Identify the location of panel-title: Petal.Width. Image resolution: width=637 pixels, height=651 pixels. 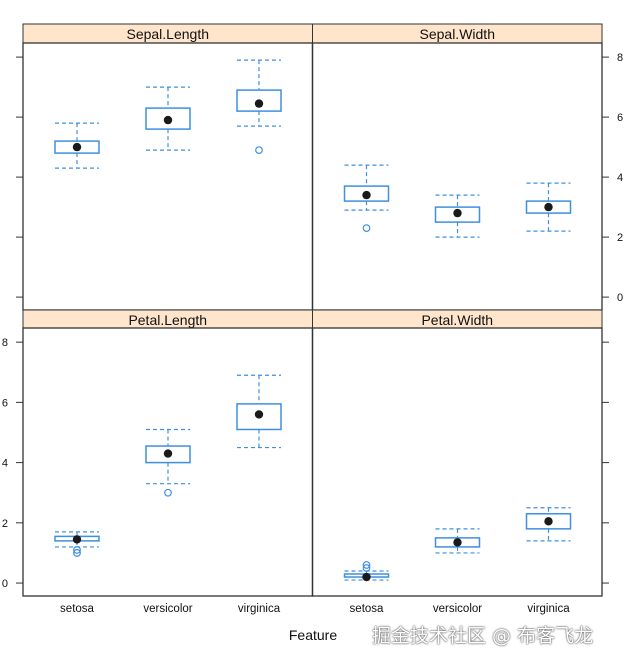
(457, 320).